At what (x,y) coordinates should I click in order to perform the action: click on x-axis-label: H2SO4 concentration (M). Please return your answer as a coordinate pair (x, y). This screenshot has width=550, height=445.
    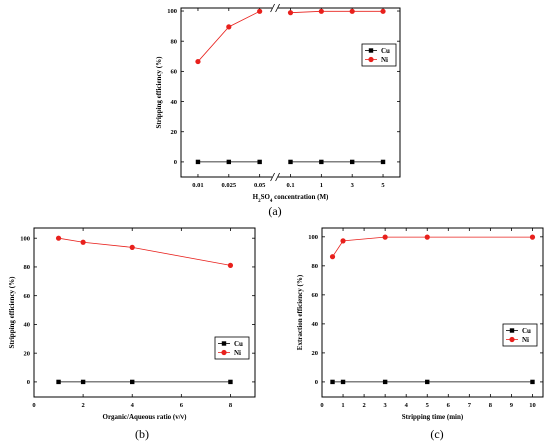
    Looking at the image, I should click on (291, 198).